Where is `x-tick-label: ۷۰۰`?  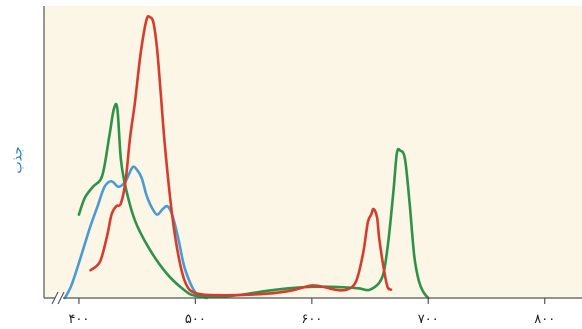
x-tick-label: ۷۰۰ is located at coordinates (428, 319).